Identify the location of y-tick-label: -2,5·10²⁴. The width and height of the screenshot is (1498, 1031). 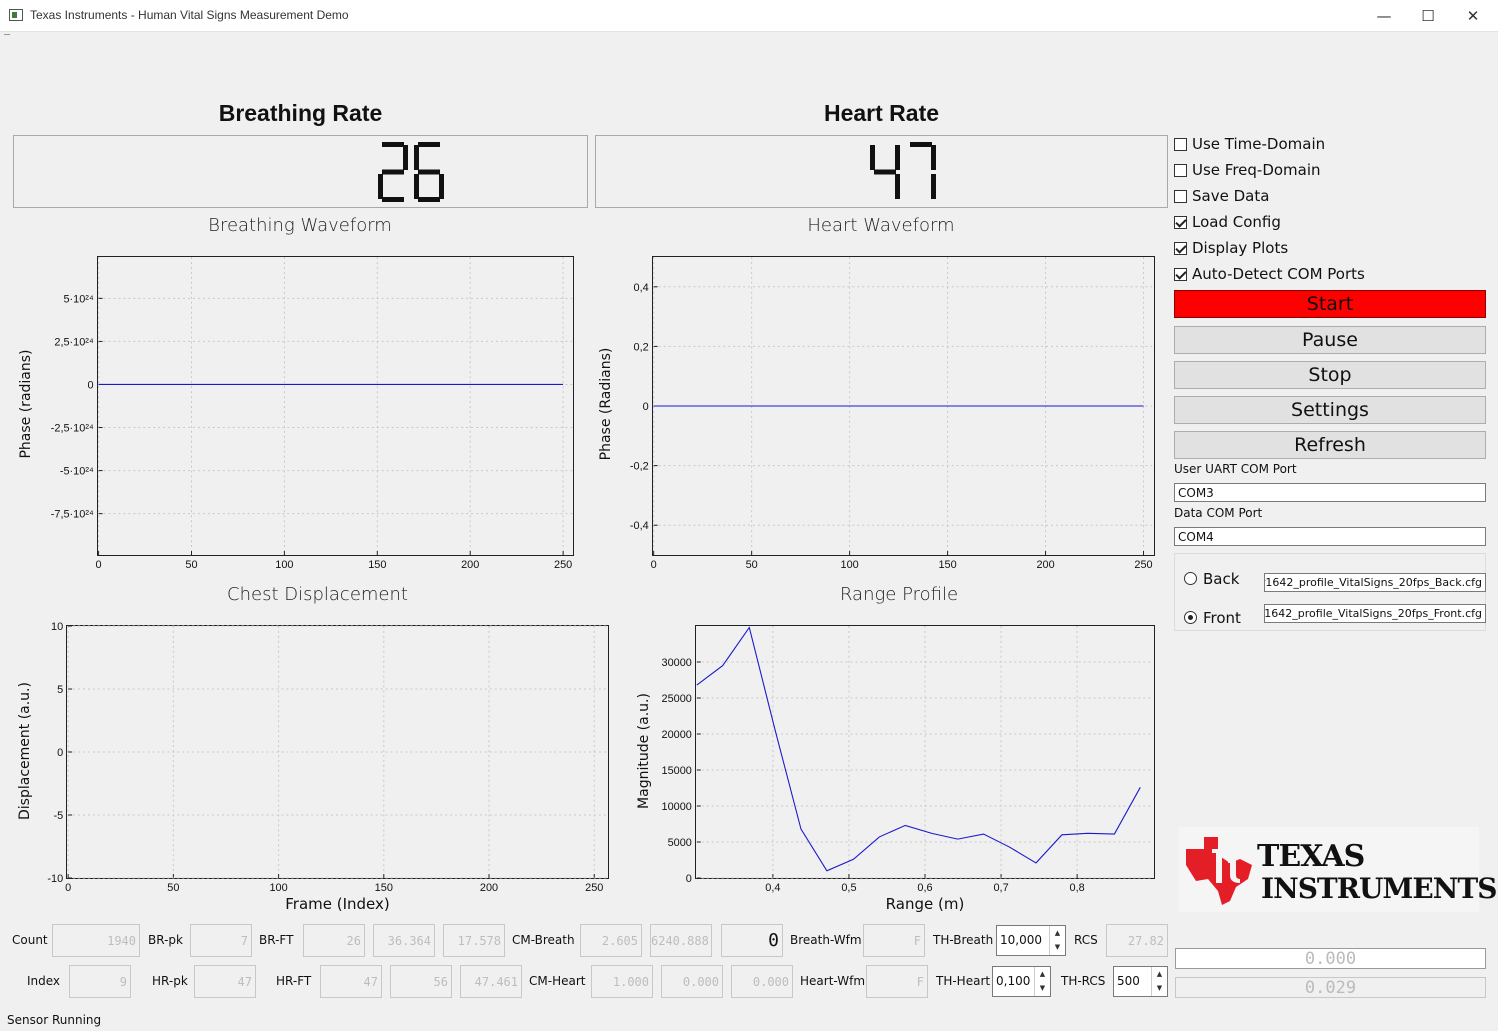
(72, 429).